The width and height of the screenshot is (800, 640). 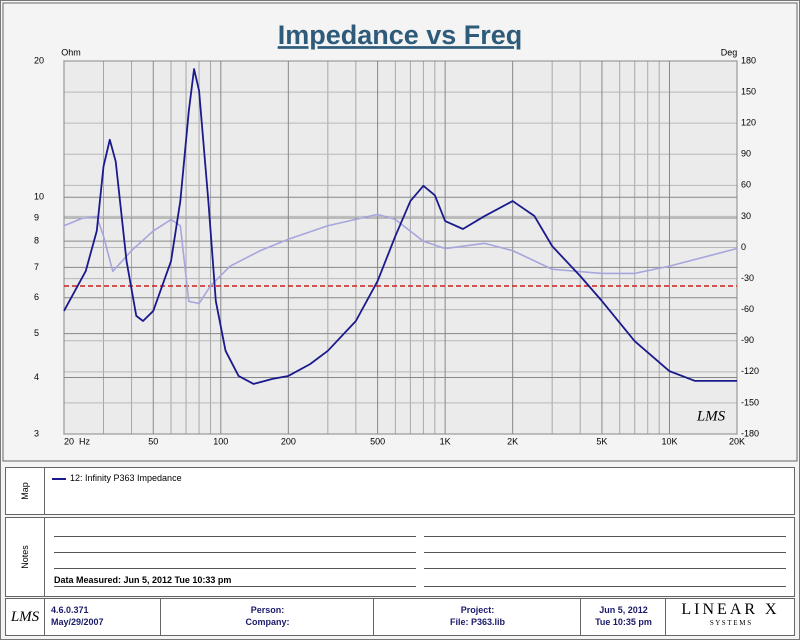 I want to click on x-tick-label: 50, so click(x=153, y=441).